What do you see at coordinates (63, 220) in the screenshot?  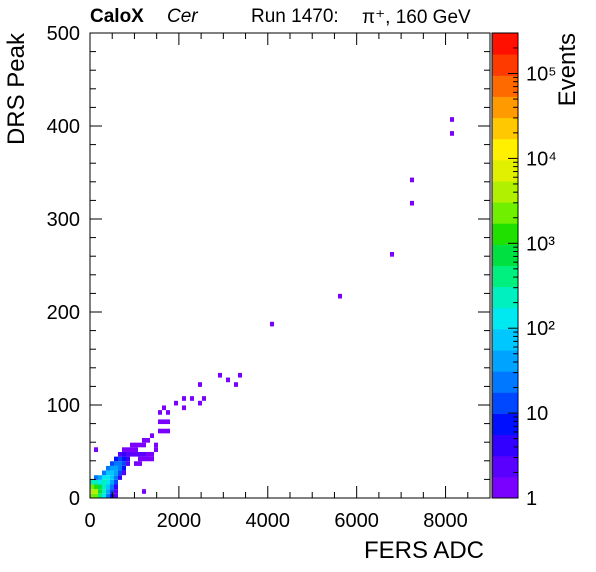 I see `y-tick-label: 300` at bounding box center [63, 220].